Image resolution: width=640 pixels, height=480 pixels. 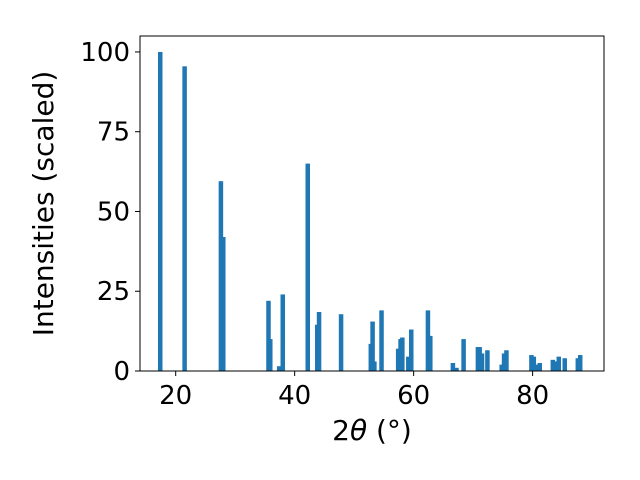 I want to click on y-axis-ticks: 0 25 50 75 100, so click(x=110, y=212).